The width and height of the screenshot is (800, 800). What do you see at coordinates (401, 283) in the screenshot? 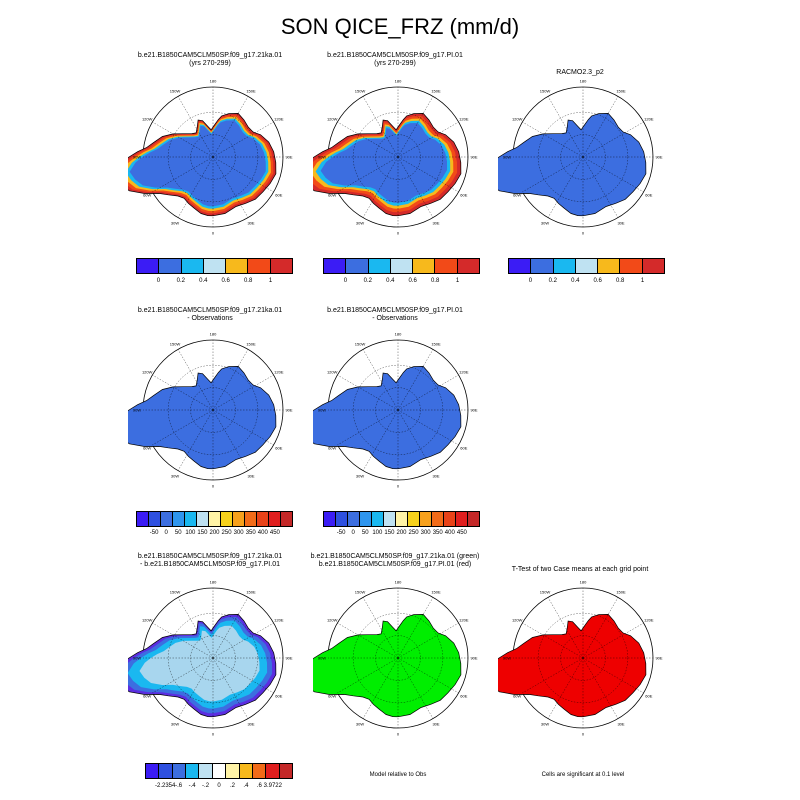
I see `colorbar-row1-panel2-labels: 0 0.2 0.4 0.6 0.8 1` at bounding box center [401, 283].